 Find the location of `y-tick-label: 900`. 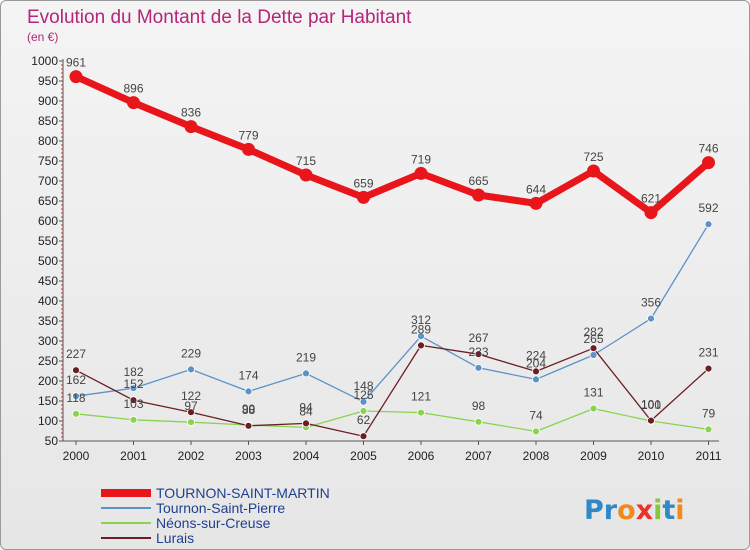

y-tick-label: 900 is located at coordinates (48, 101).